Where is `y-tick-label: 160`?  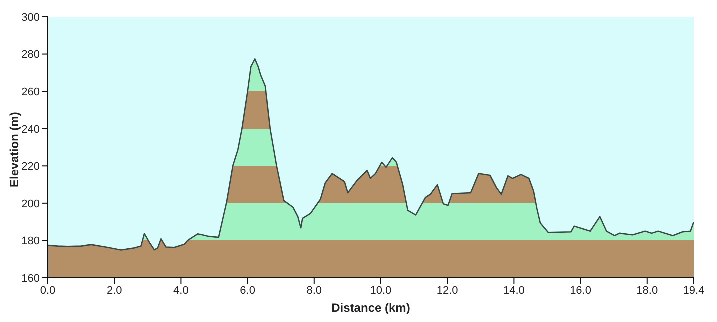
y-tick-label: 160 is located at coordinates (31, 278).